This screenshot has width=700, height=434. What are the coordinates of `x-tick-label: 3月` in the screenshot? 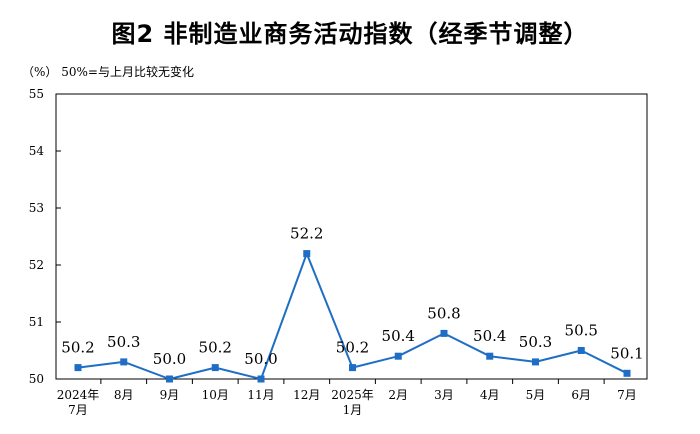 It's located at (444, 395).